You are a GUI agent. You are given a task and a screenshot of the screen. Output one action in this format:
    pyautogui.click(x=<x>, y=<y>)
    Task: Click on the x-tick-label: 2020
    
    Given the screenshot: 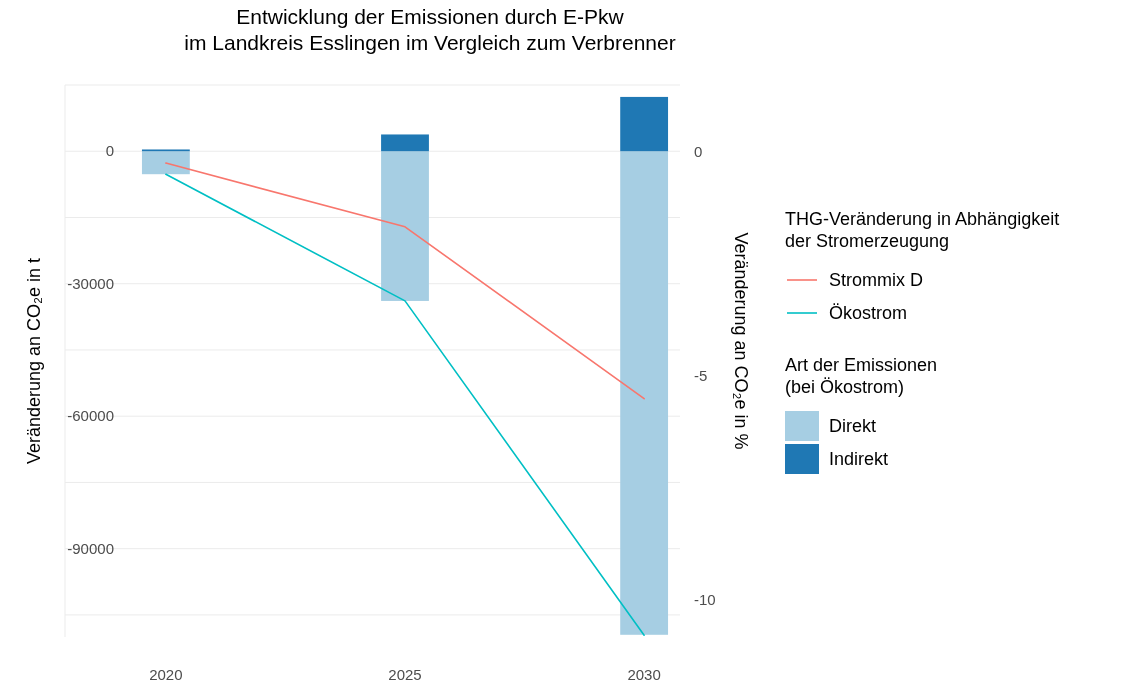 What is the action you would take?
    pyautogui.click(x=166, y=674)
    